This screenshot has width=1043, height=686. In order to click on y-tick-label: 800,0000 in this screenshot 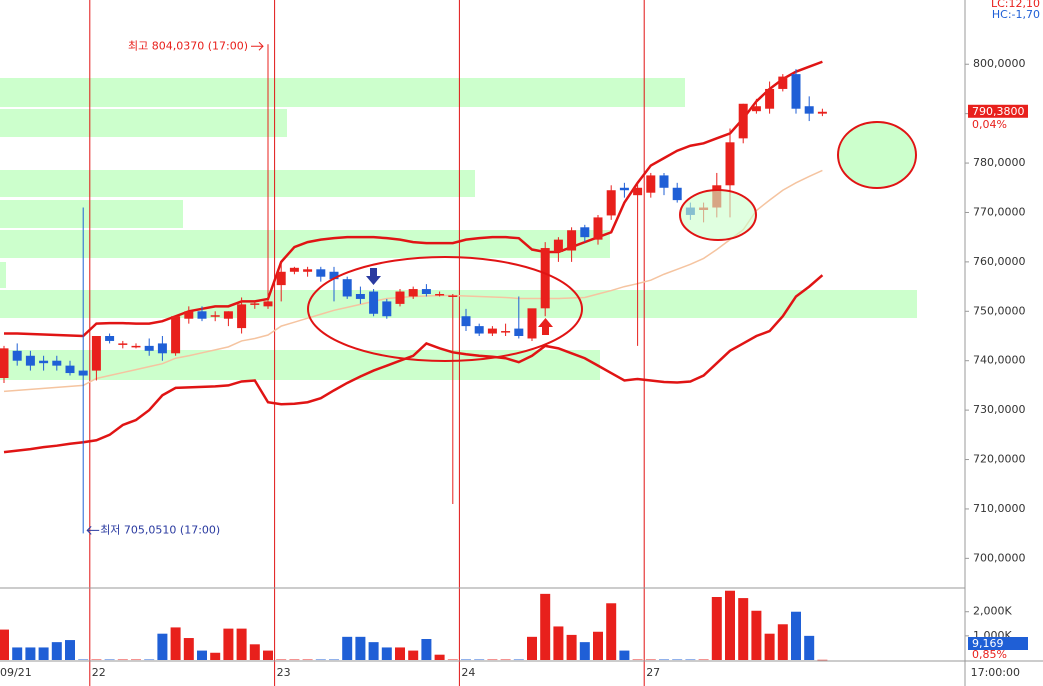, I will do `click(999, 63)`.